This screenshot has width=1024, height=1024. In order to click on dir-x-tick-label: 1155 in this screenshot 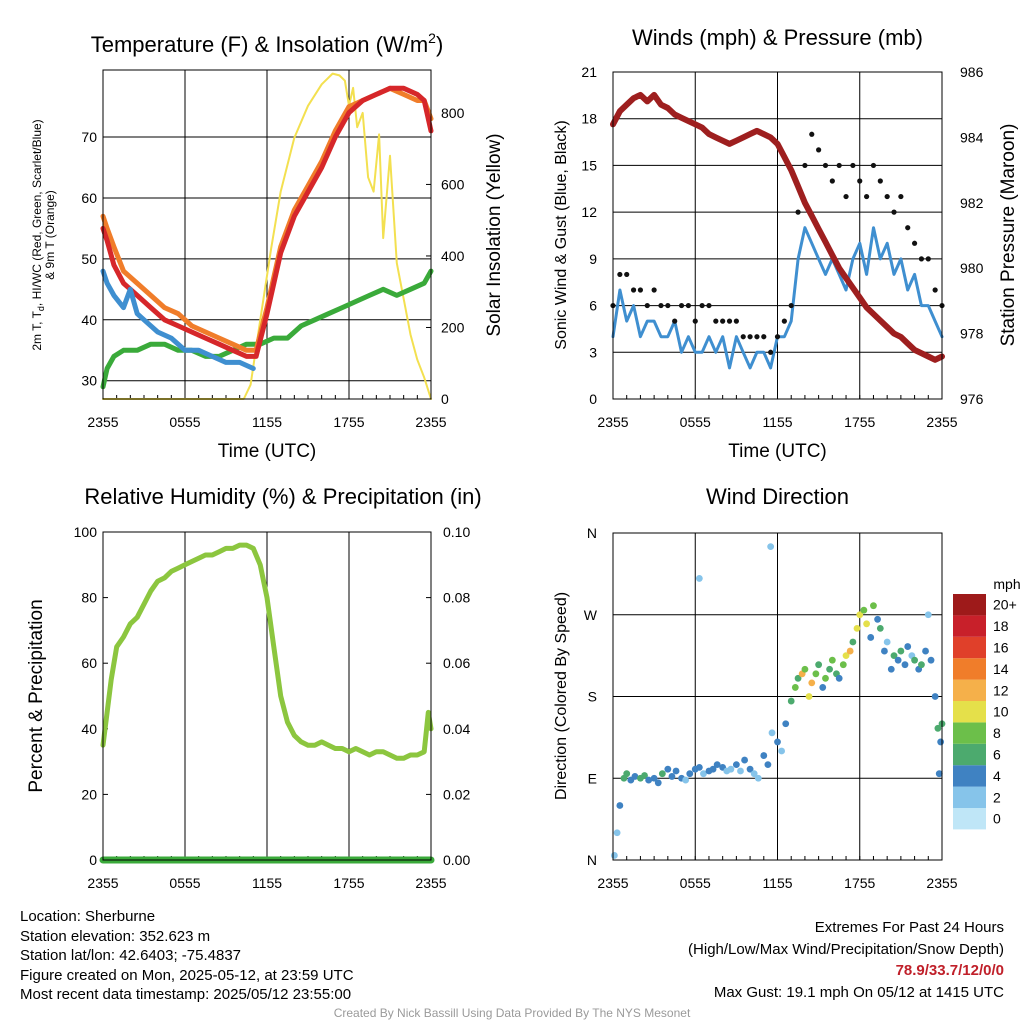, I will do `click(777, 883)`.